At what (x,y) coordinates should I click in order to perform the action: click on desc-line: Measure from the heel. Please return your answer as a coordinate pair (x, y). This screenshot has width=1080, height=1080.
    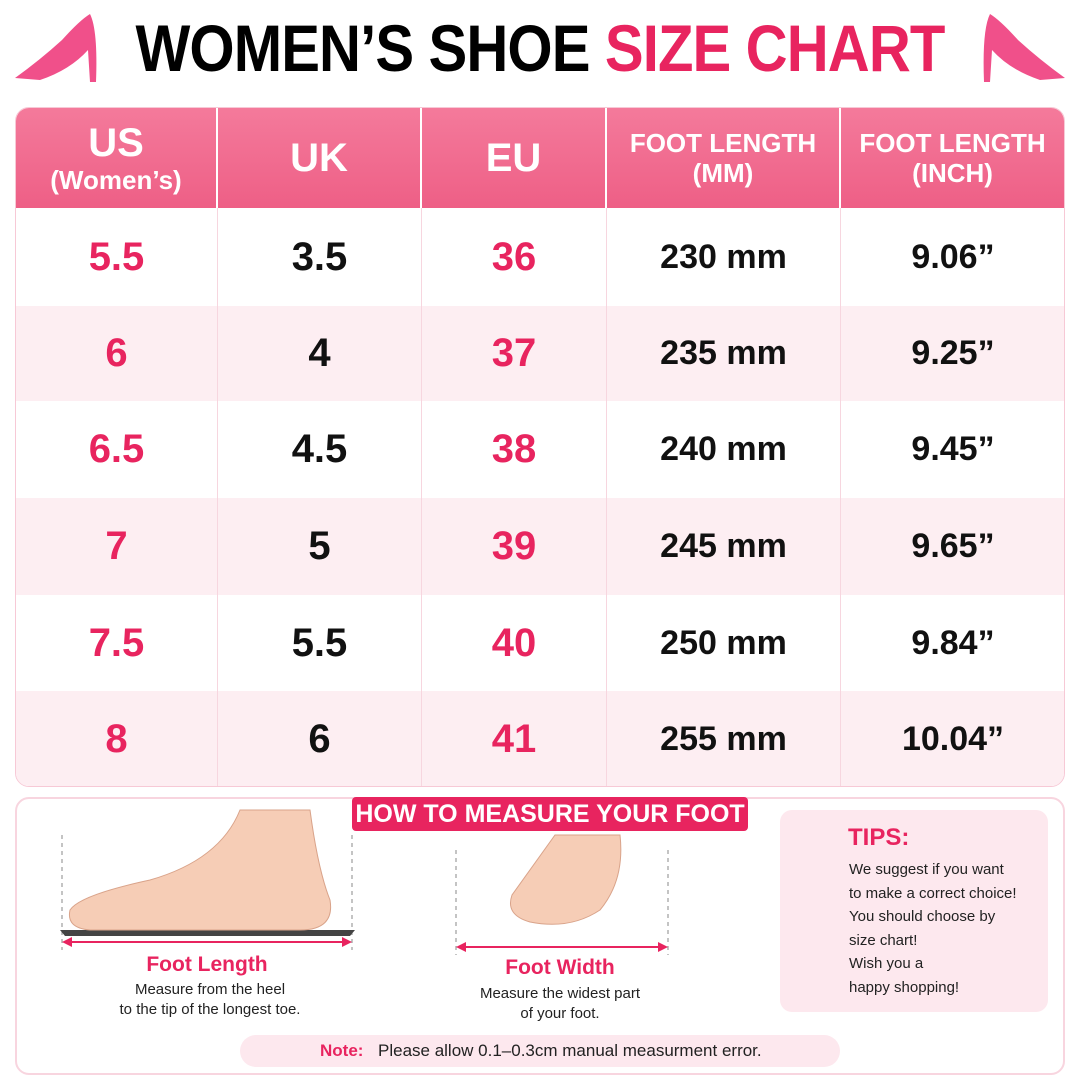
    Looking at the image, I should click on (210, 989).